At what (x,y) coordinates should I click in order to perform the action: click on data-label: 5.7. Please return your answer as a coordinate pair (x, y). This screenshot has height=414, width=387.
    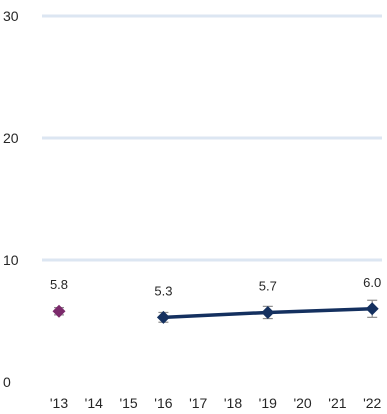
    Looking at the image, I should click on (268, 285).